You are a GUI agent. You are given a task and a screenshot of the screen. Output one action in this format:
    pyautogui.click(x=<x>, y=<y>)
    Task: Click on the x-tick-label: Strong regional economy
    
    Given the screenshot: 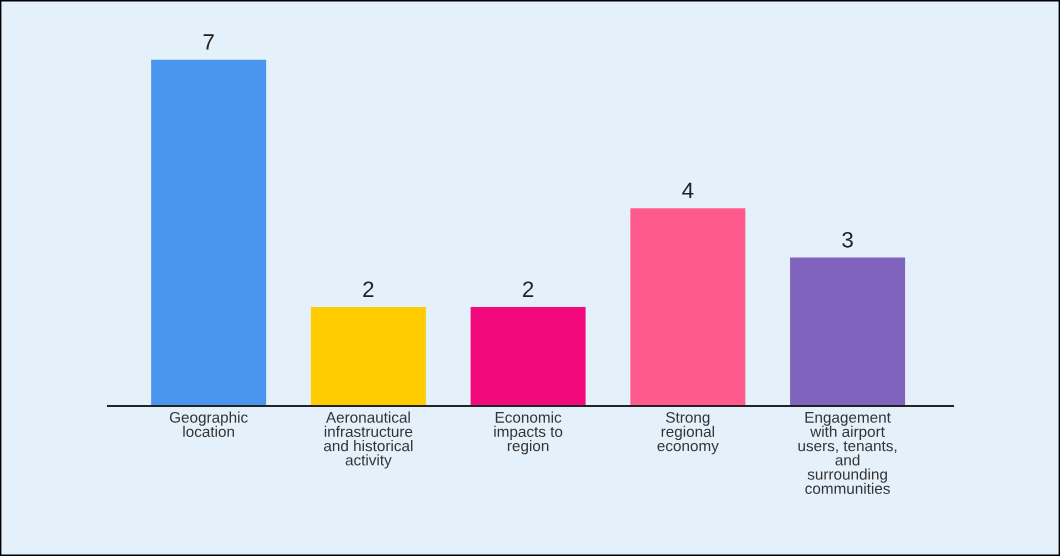 What is the action you would take?
    pyautogui.click(x=688, y=433)
    